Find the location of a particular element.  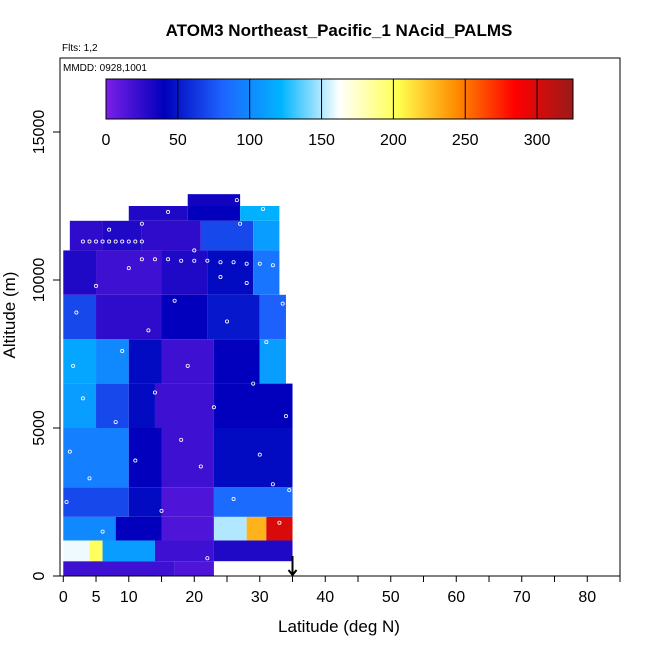

x-tick-label: 5 is located at coordinates (96, 597).